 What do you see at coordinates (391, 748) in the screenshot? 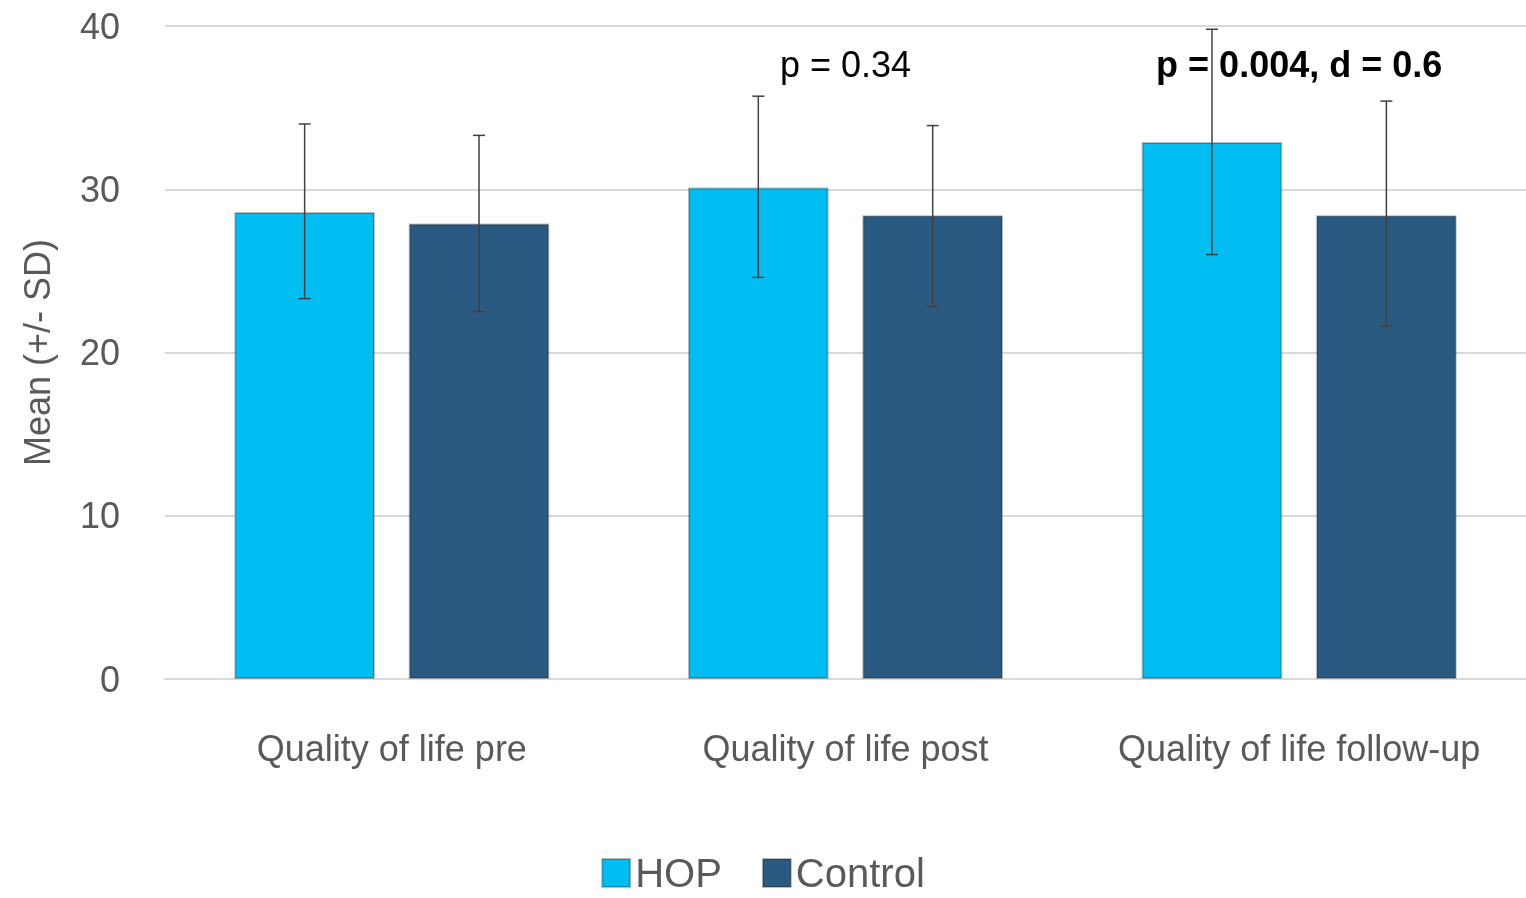
I see `x-tick-label: Quality of life pre` at bounding box center [391, 748].